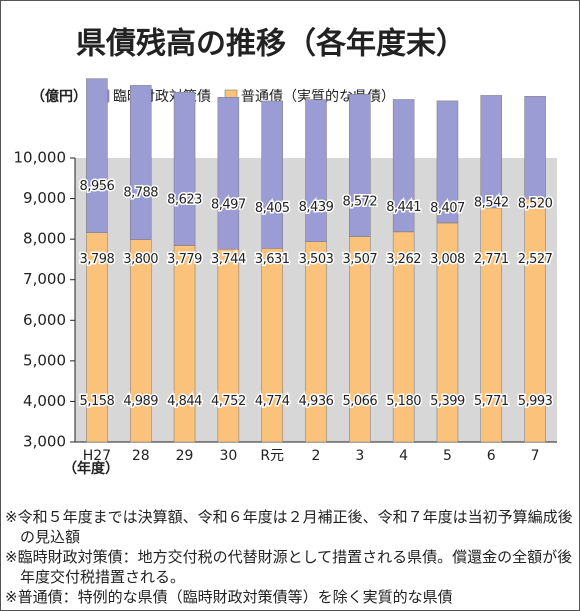 The width and height of the screenshot is (580, 611). I want to click on value-label: 3,779, so click(184, 259).